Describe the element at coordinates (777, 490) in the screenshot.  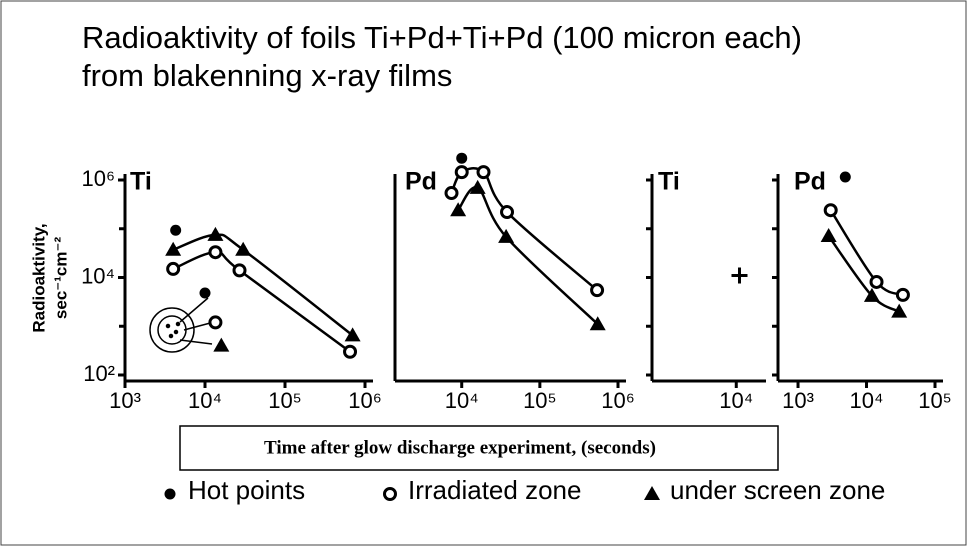
I see `legend-label: under screen zone` at that location.